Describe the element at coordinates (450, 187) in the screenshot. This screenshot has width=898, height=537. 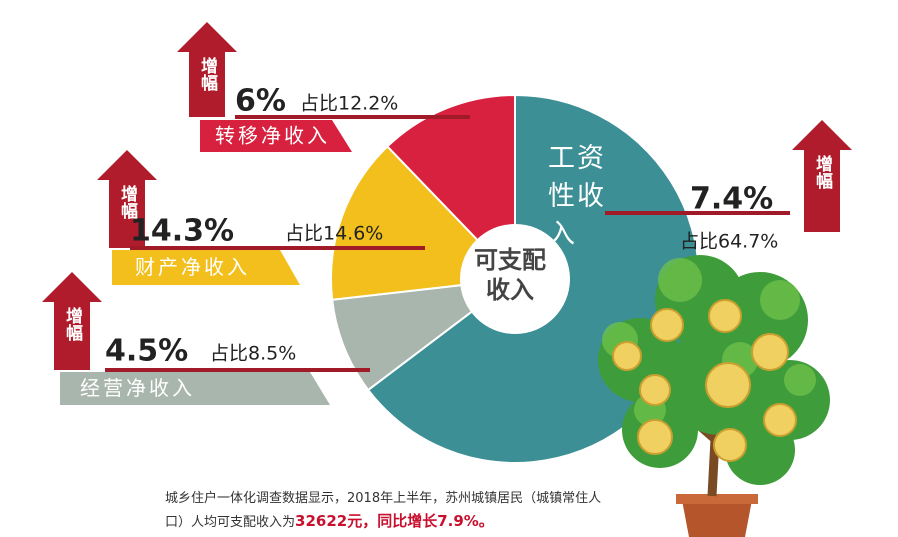
I see `pie-slice` at that location.